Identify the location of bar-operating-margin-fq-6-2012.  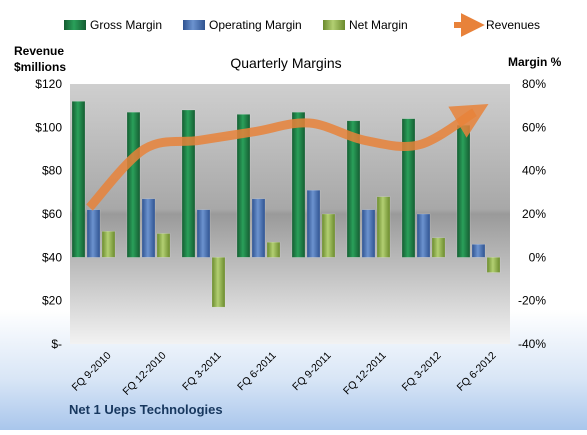
(478, 251).